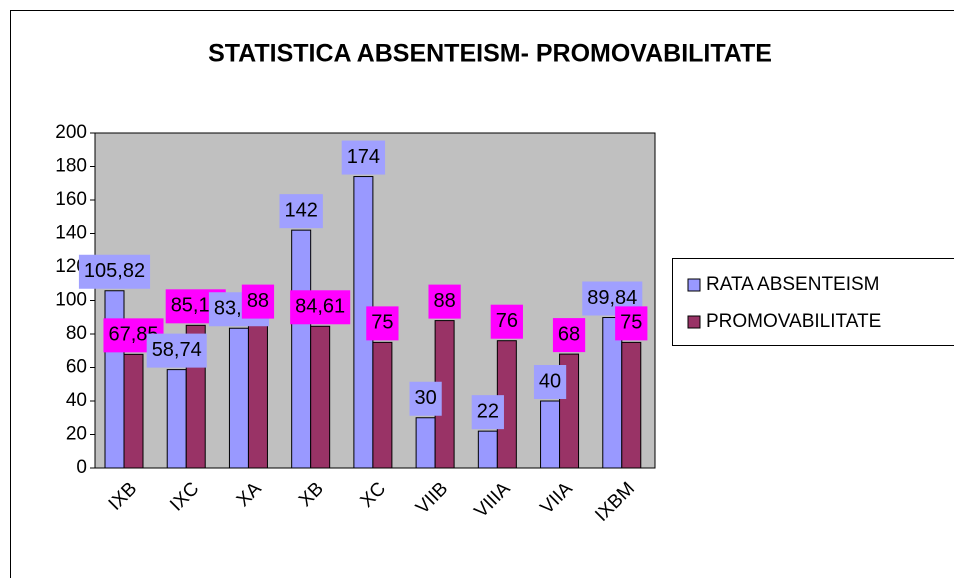  Describe the element at coordinates (76, 333) in the screenshot. I see `y-tick-label: 80` at that location.